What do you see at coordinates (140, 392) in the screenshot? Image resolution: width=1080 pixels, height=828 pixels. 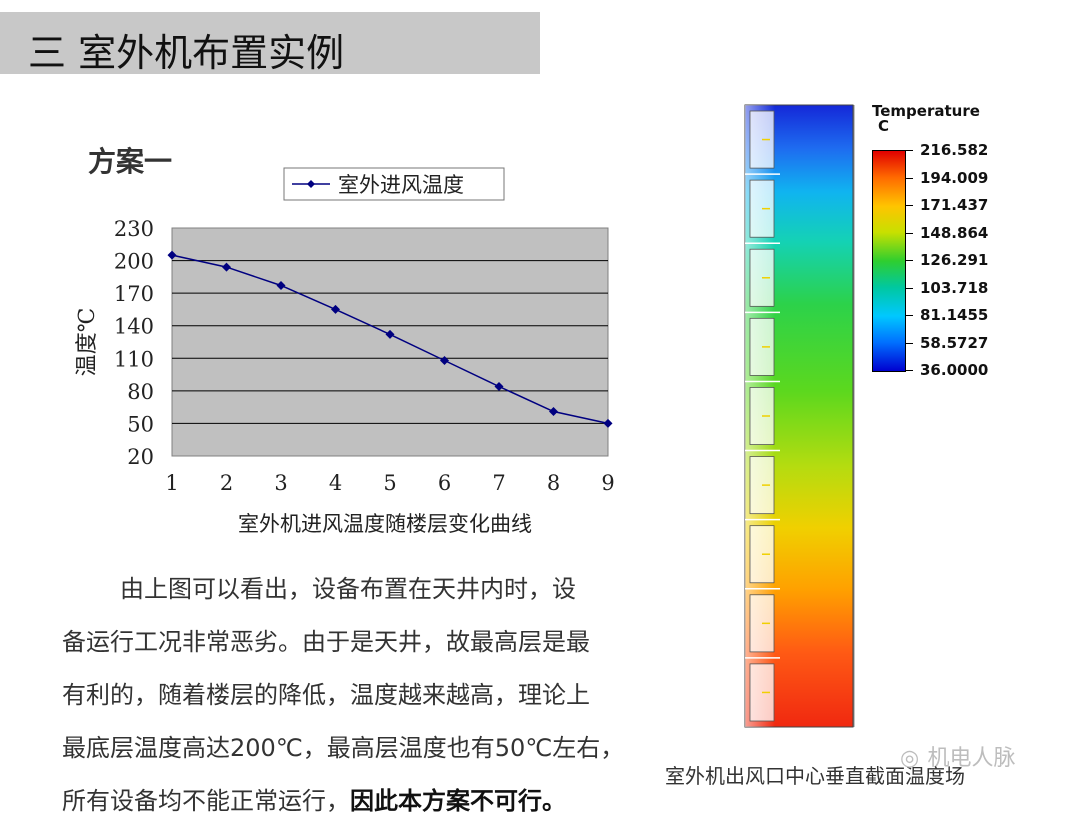 I see `chart-y-tick-label: 80` at bounding box center [140, 392].